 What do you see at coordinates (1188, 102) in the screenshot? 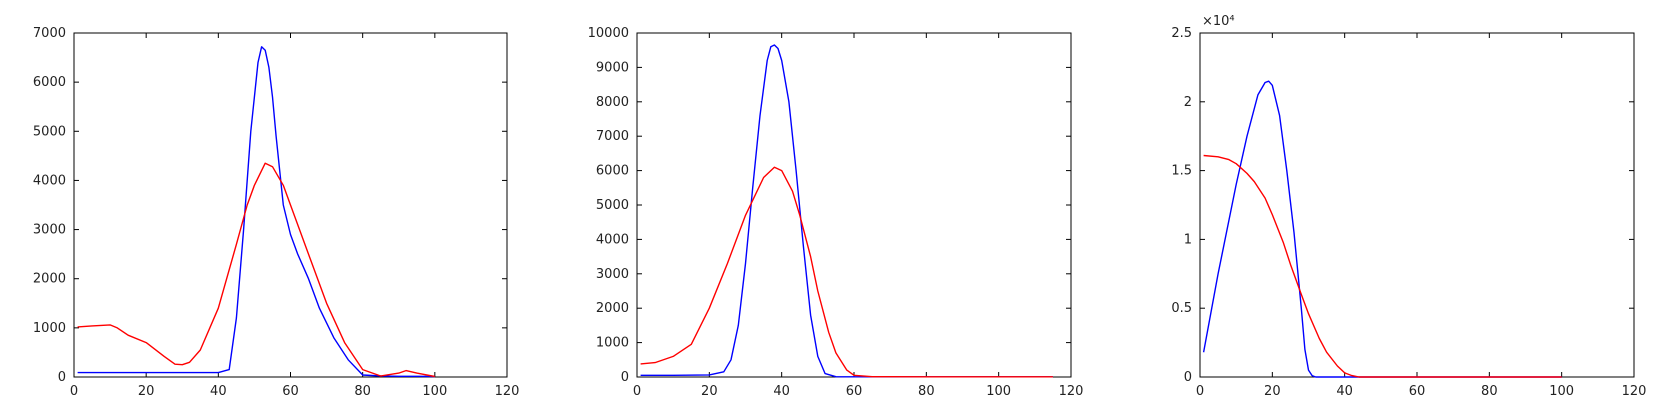
I see `y-tick-label: 2` at bounding box center [1188, 102].